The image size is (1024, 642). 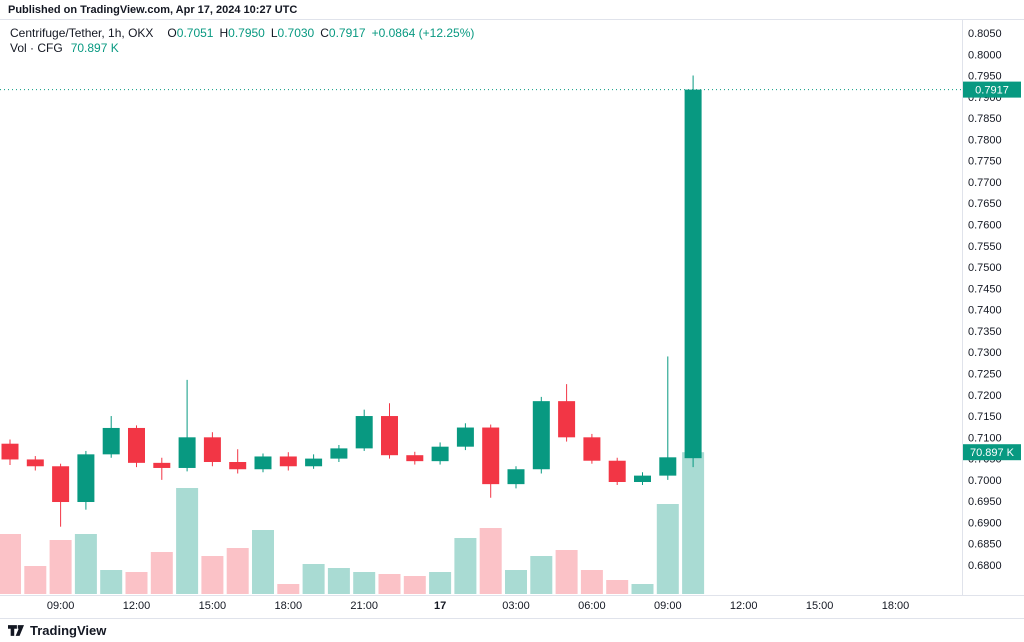 What do you see at coordinates (985, 289) in the screenshot?
I see `price-tick-label: 0.7450` at bounding box center [985, 289].